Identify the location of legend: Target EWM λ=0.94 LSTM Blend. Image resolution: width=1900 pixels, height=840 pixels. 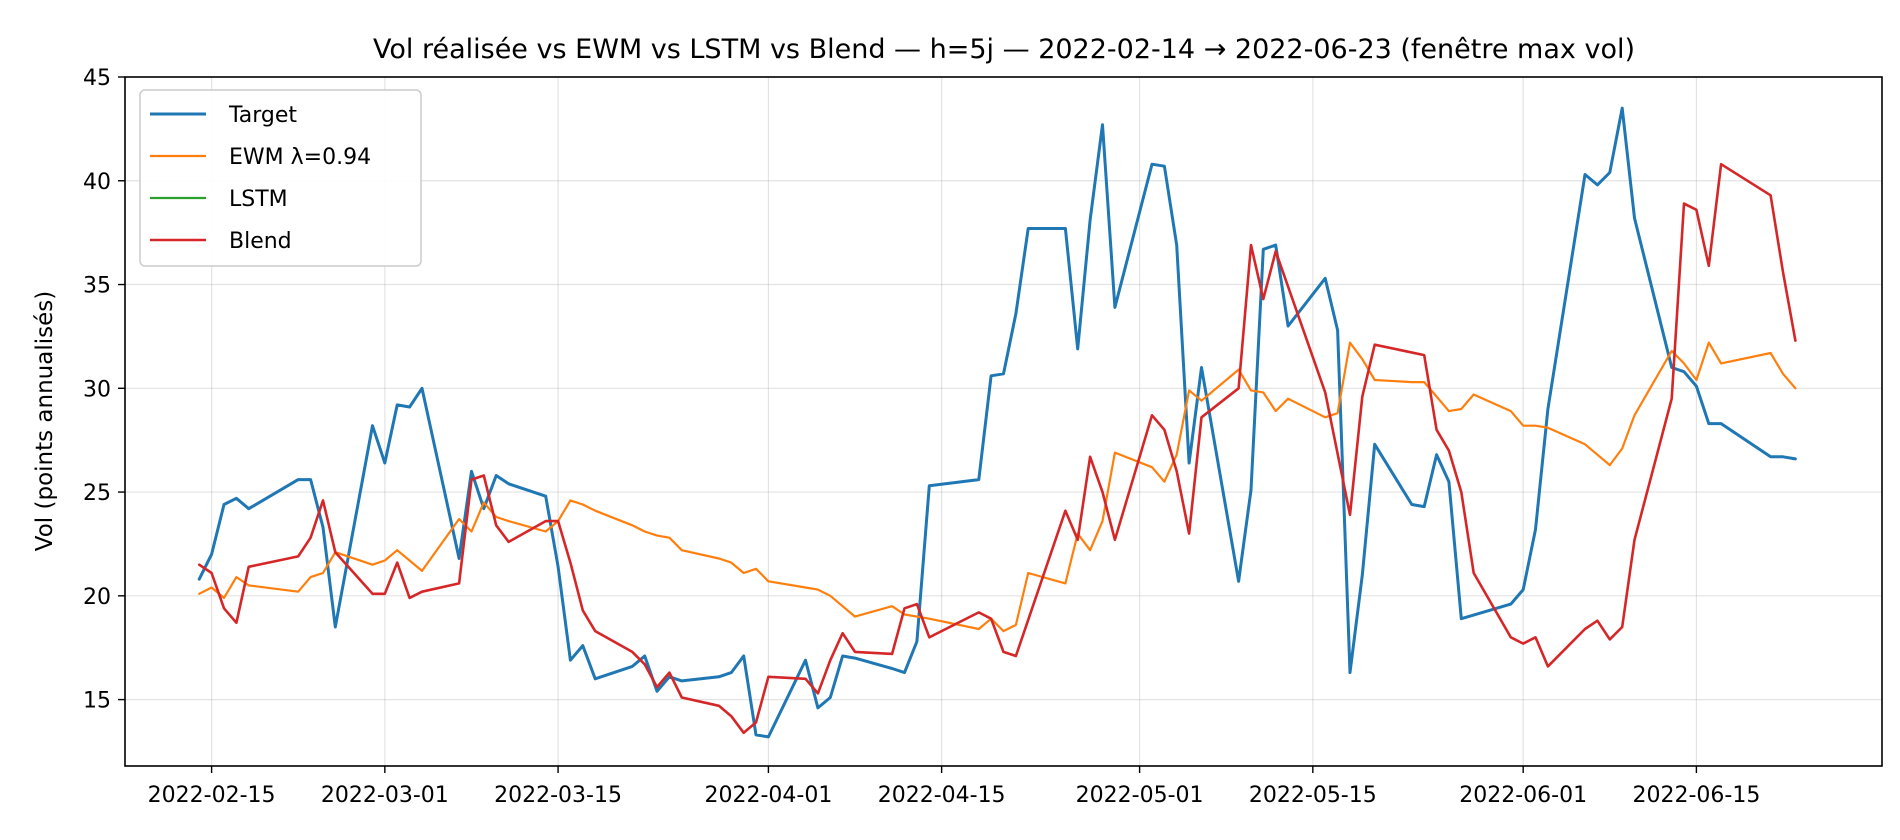
(280, 178).